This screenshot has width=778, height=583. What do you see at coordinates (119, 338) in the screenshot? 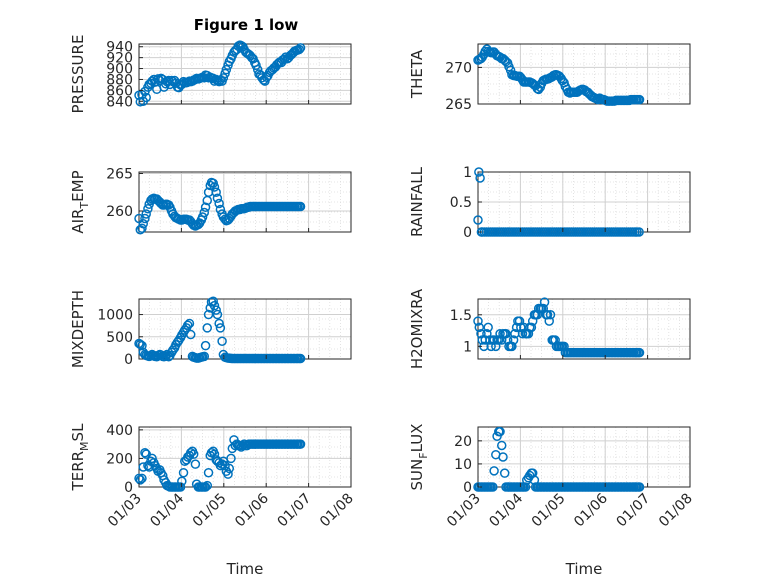
I see `y-tick-label: 500` at bounding box center [119, 338].